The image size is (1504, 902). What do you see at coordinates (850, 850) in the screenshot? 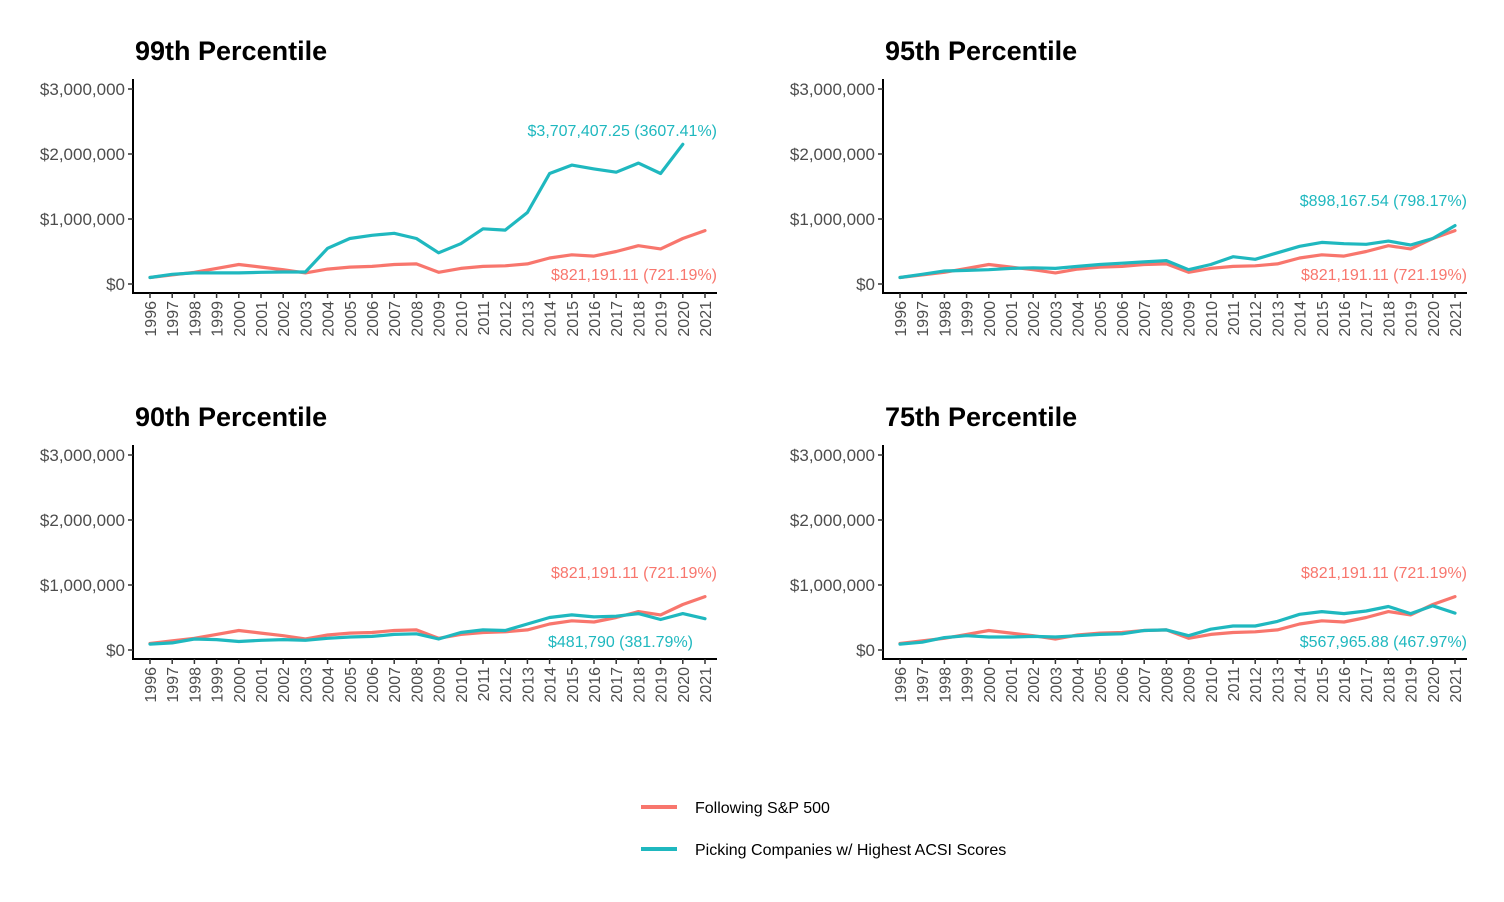
I see `legend-label-acsi: Picking Companies w/ Highest ACSI Scores` at bounding box center [850, 850].